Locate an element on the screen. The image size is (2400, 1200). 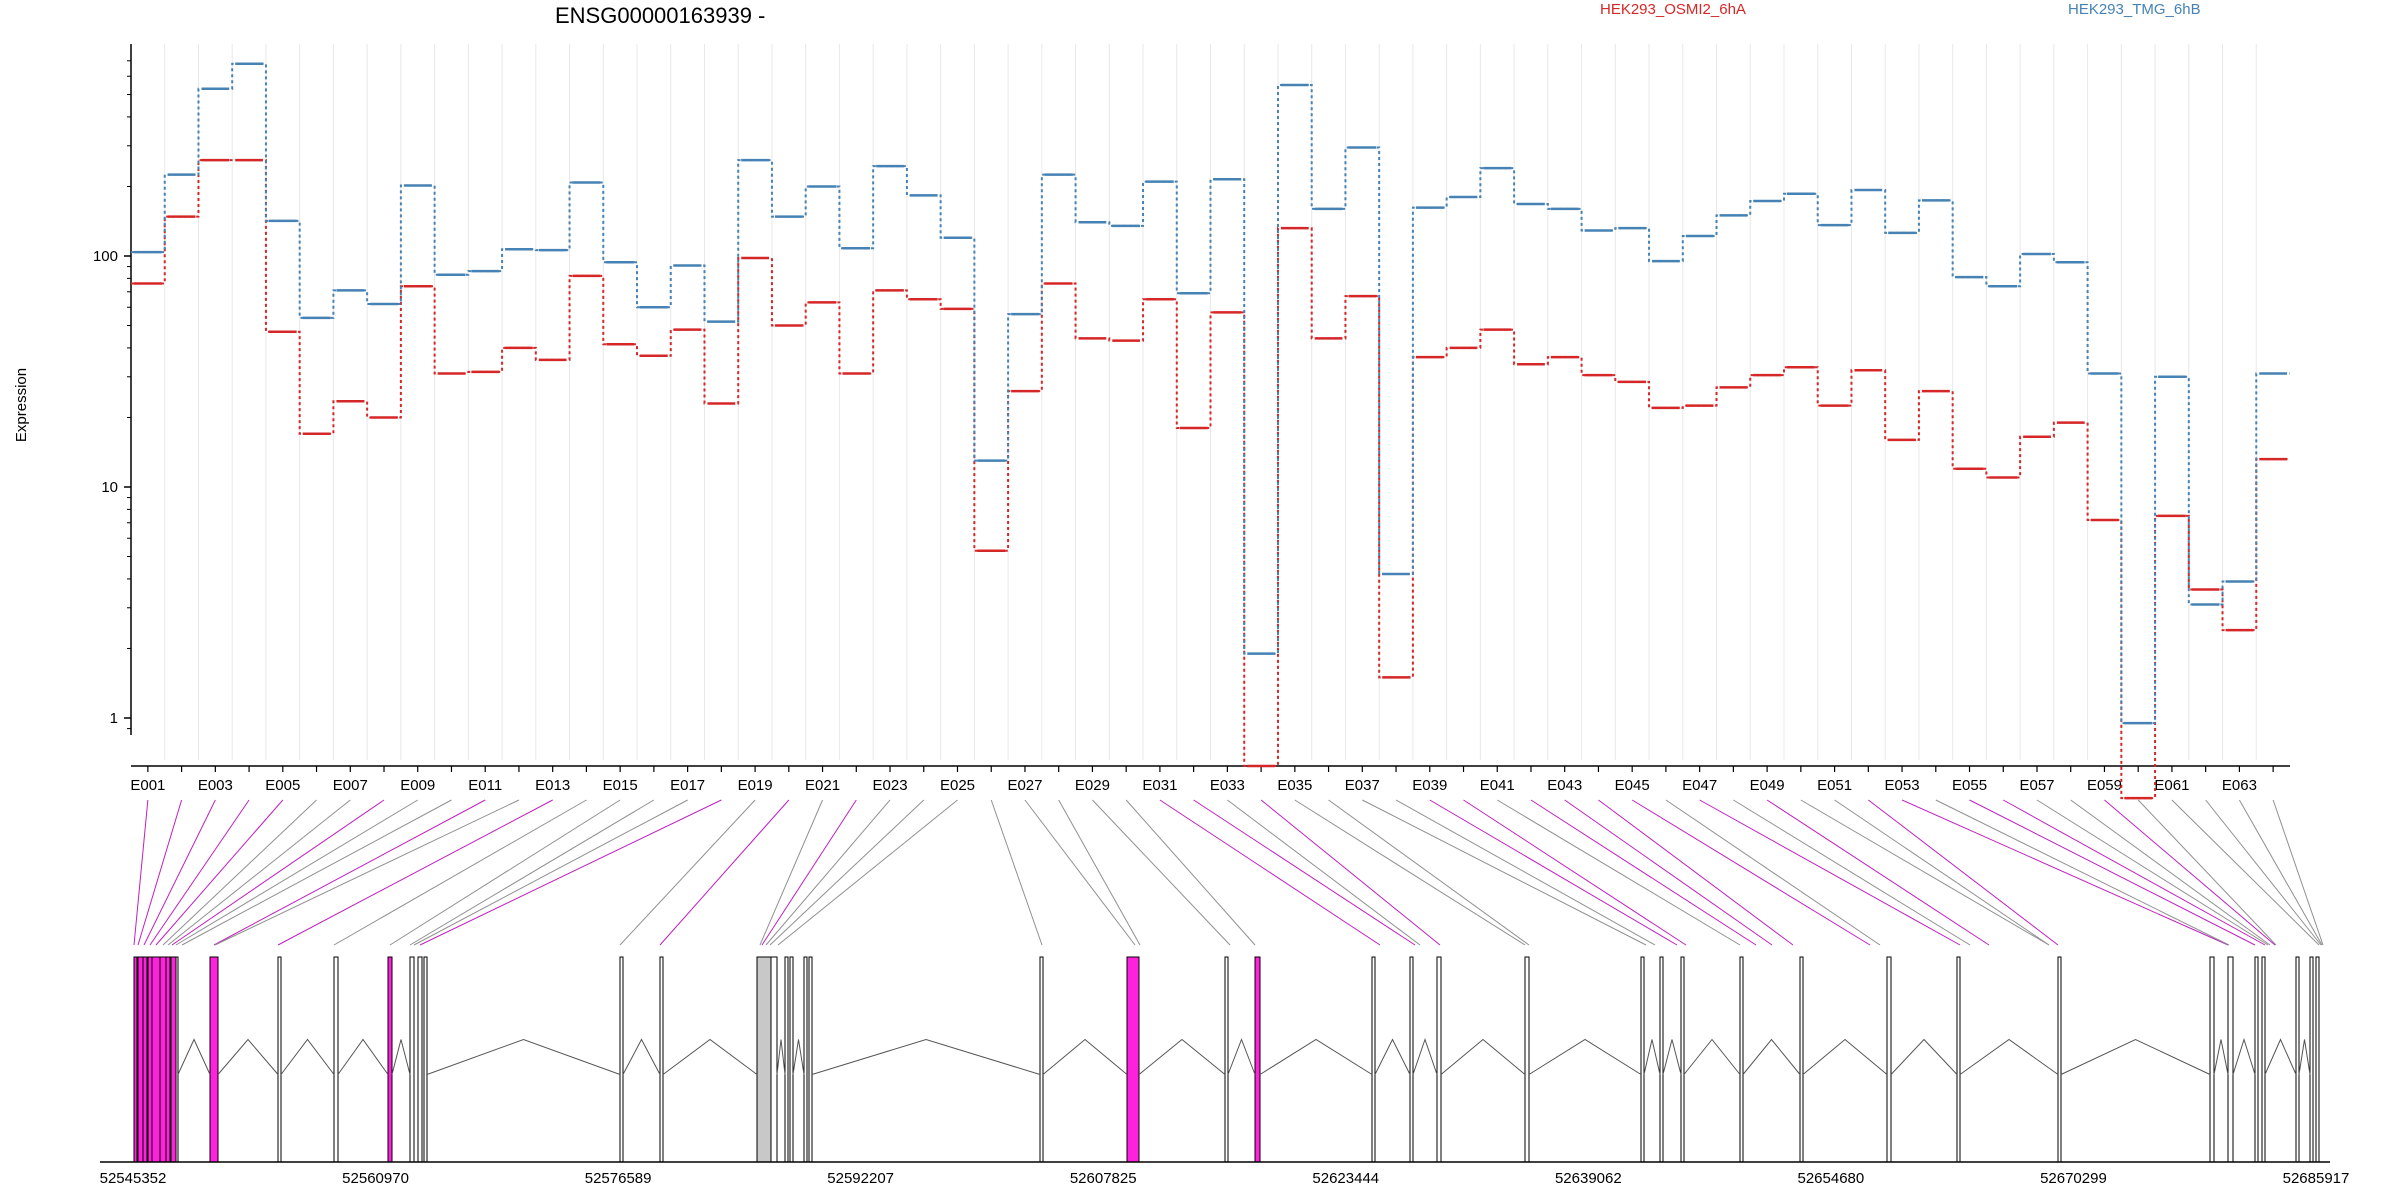
x-tick-label: E049 is located at coordinates (1767, 785).